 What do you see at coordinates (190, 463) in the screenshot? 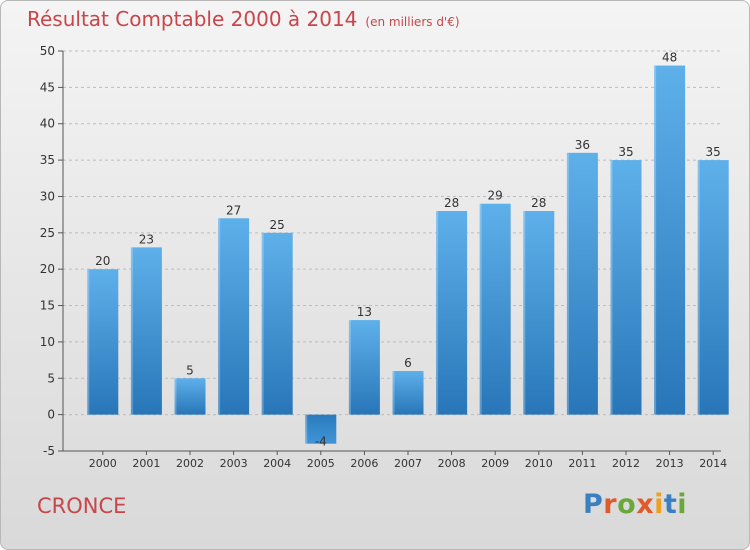
I see `x-tick-label-2002: 2002` at bounding box center [190, 463].